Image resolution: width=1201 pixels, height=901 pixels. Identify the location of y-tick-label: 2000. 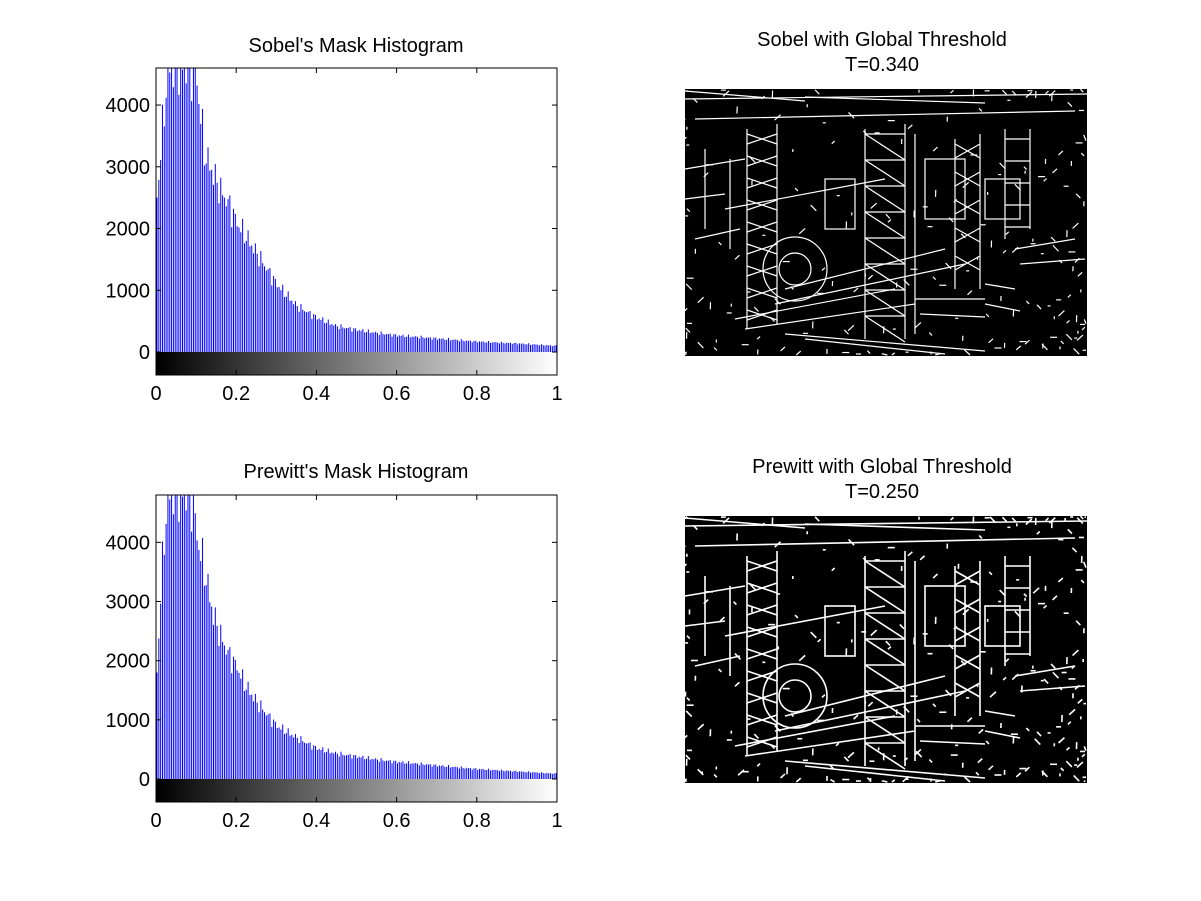
(128, 662).